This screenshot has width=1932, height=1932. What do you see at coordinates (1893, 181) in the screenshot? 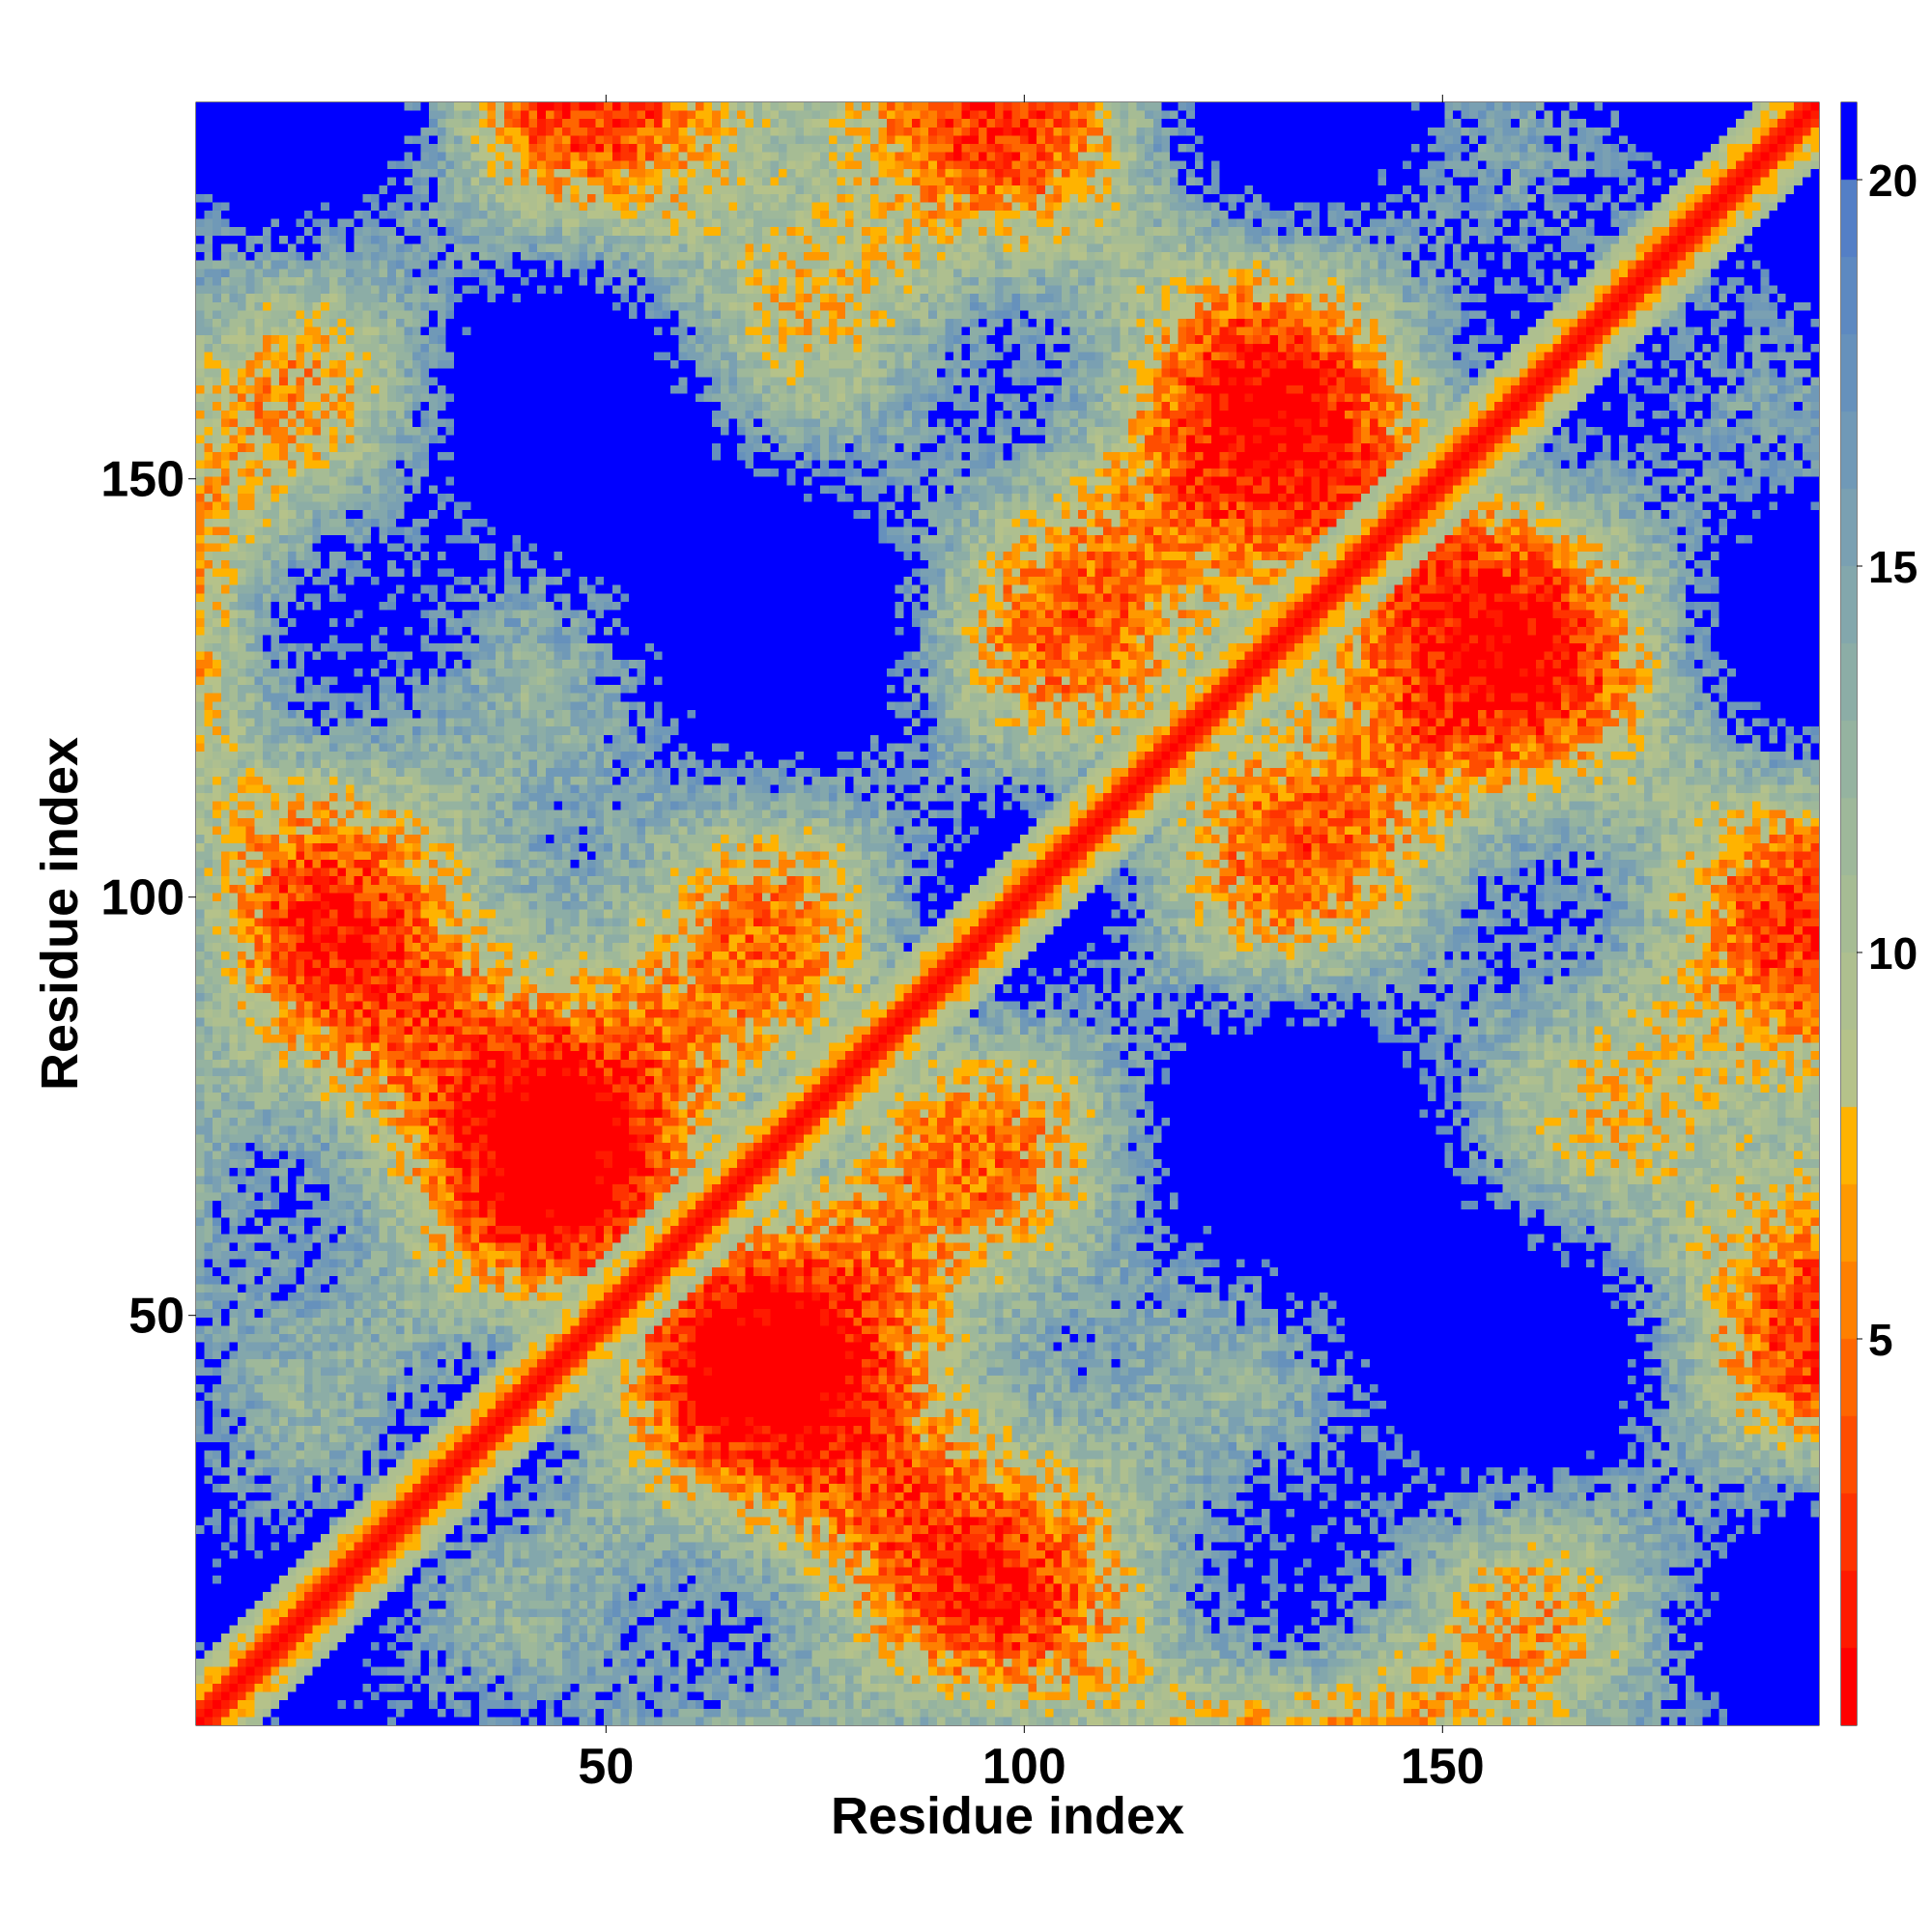
I see `colorbar-tick-label: 20` at bounding box center [1893, 181].